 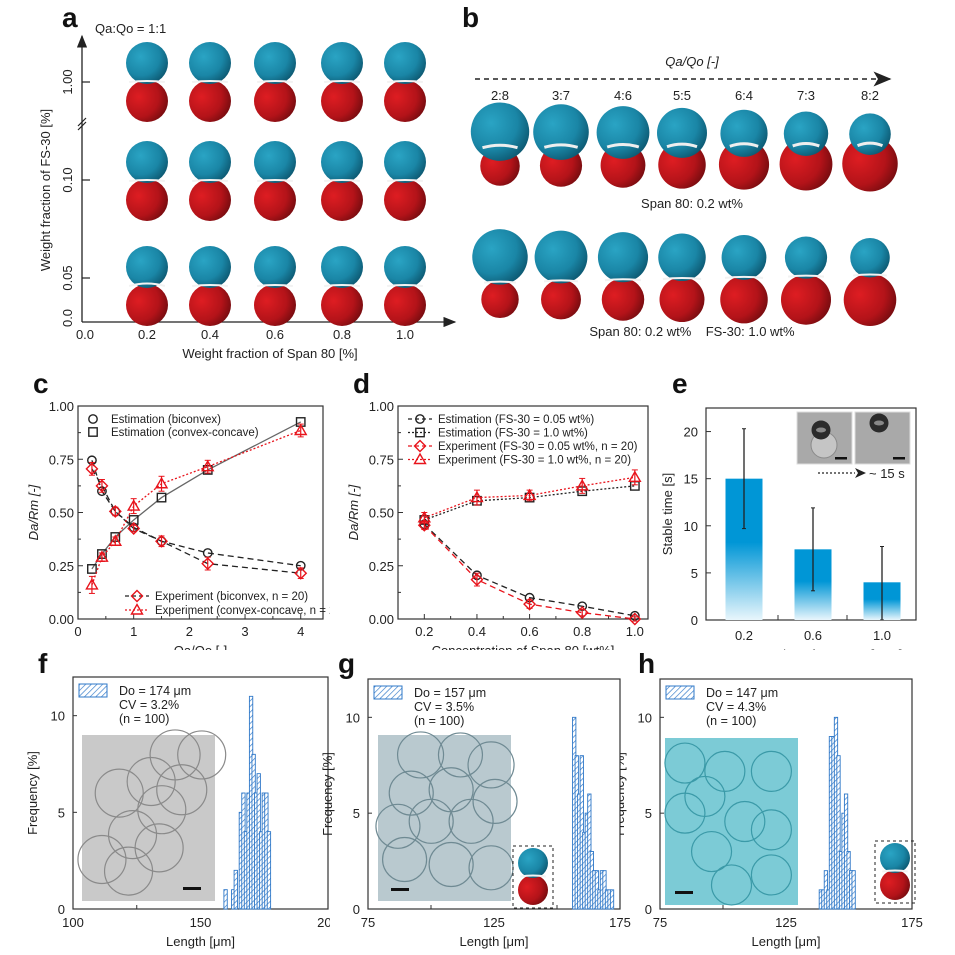 What do you see at coordinates (269, 353) in the screenshot?
I see `panel-a-x-label: Weight fraction of Span 80 [%]` at bounding box center [269, 353].